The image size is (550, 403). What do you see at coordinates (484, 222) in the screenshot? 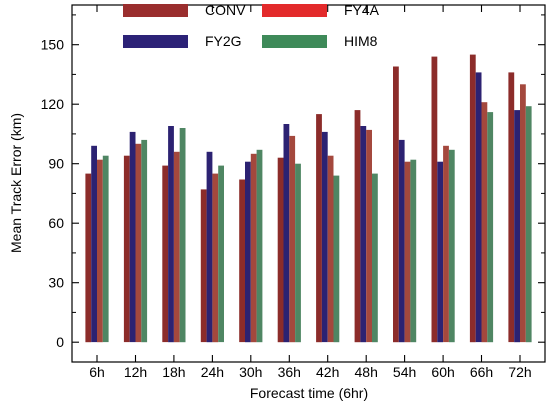
I see `bar-fy4a-66h` at bounding box center [484, 222].